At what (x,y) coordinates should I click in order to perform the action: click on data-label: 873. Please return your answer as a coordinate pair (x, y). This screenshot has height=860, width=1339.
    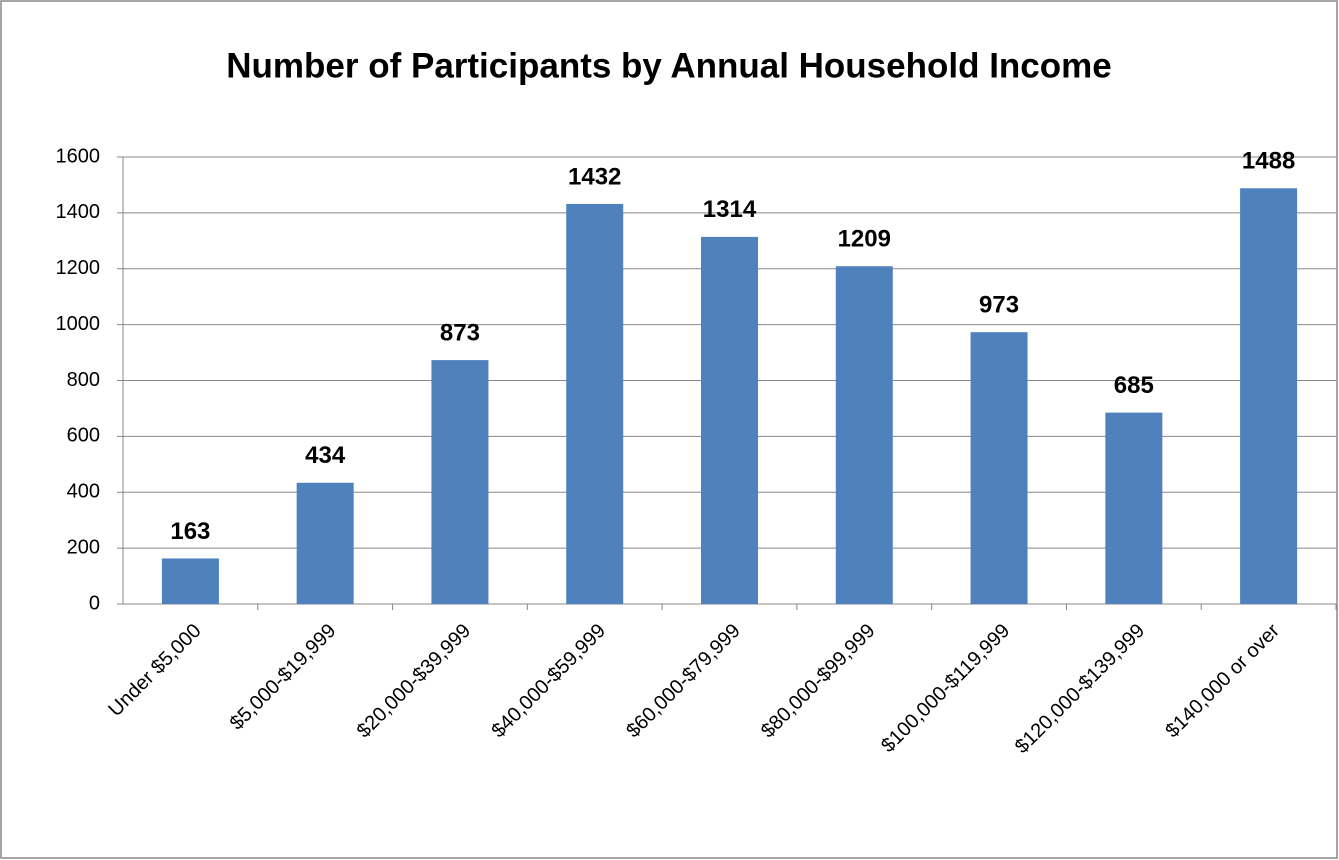
    Looking at the image, I should click on (460, 332).